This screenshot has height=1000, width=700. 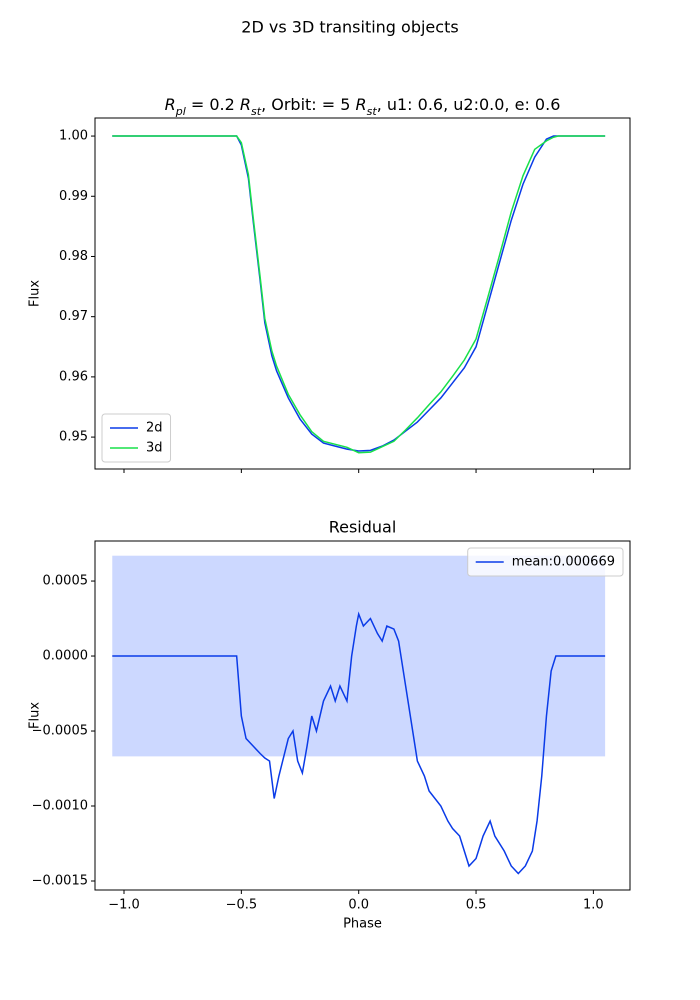 I want to click on y-tick-label: 0.96, so click(x=73, y=376).